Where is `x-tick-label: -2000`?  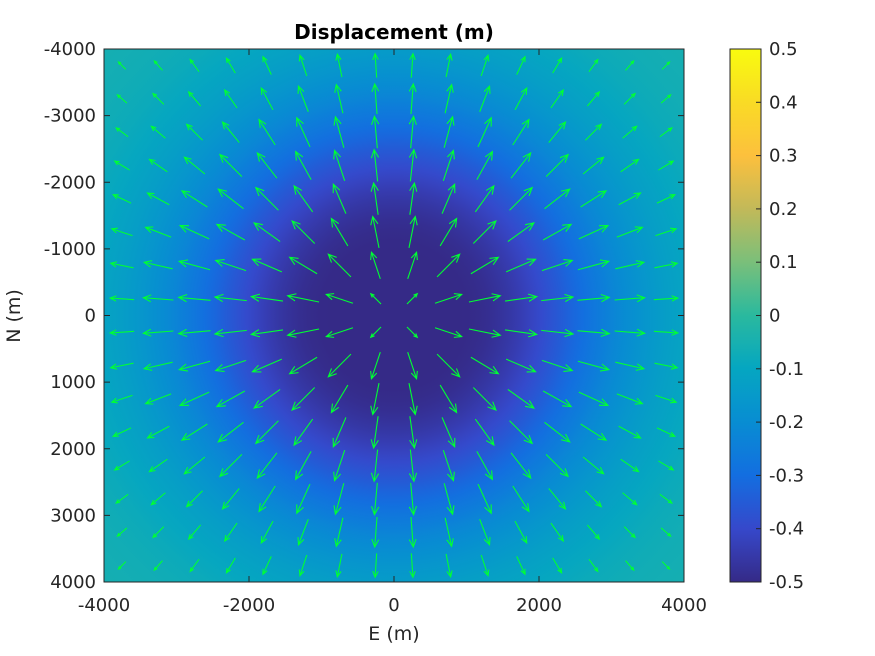 x-tick-label: -2000 is located at coordinates (249, 605).